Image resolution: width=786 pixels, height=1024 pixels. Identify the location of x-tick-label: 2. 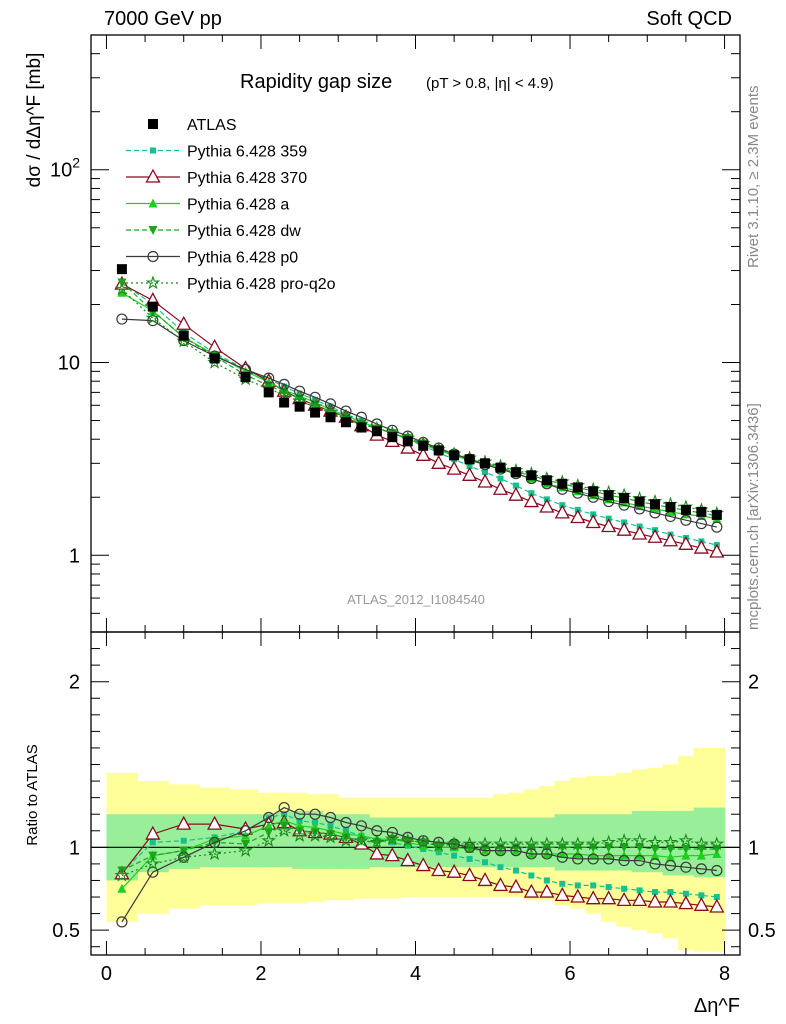
(260, 974).